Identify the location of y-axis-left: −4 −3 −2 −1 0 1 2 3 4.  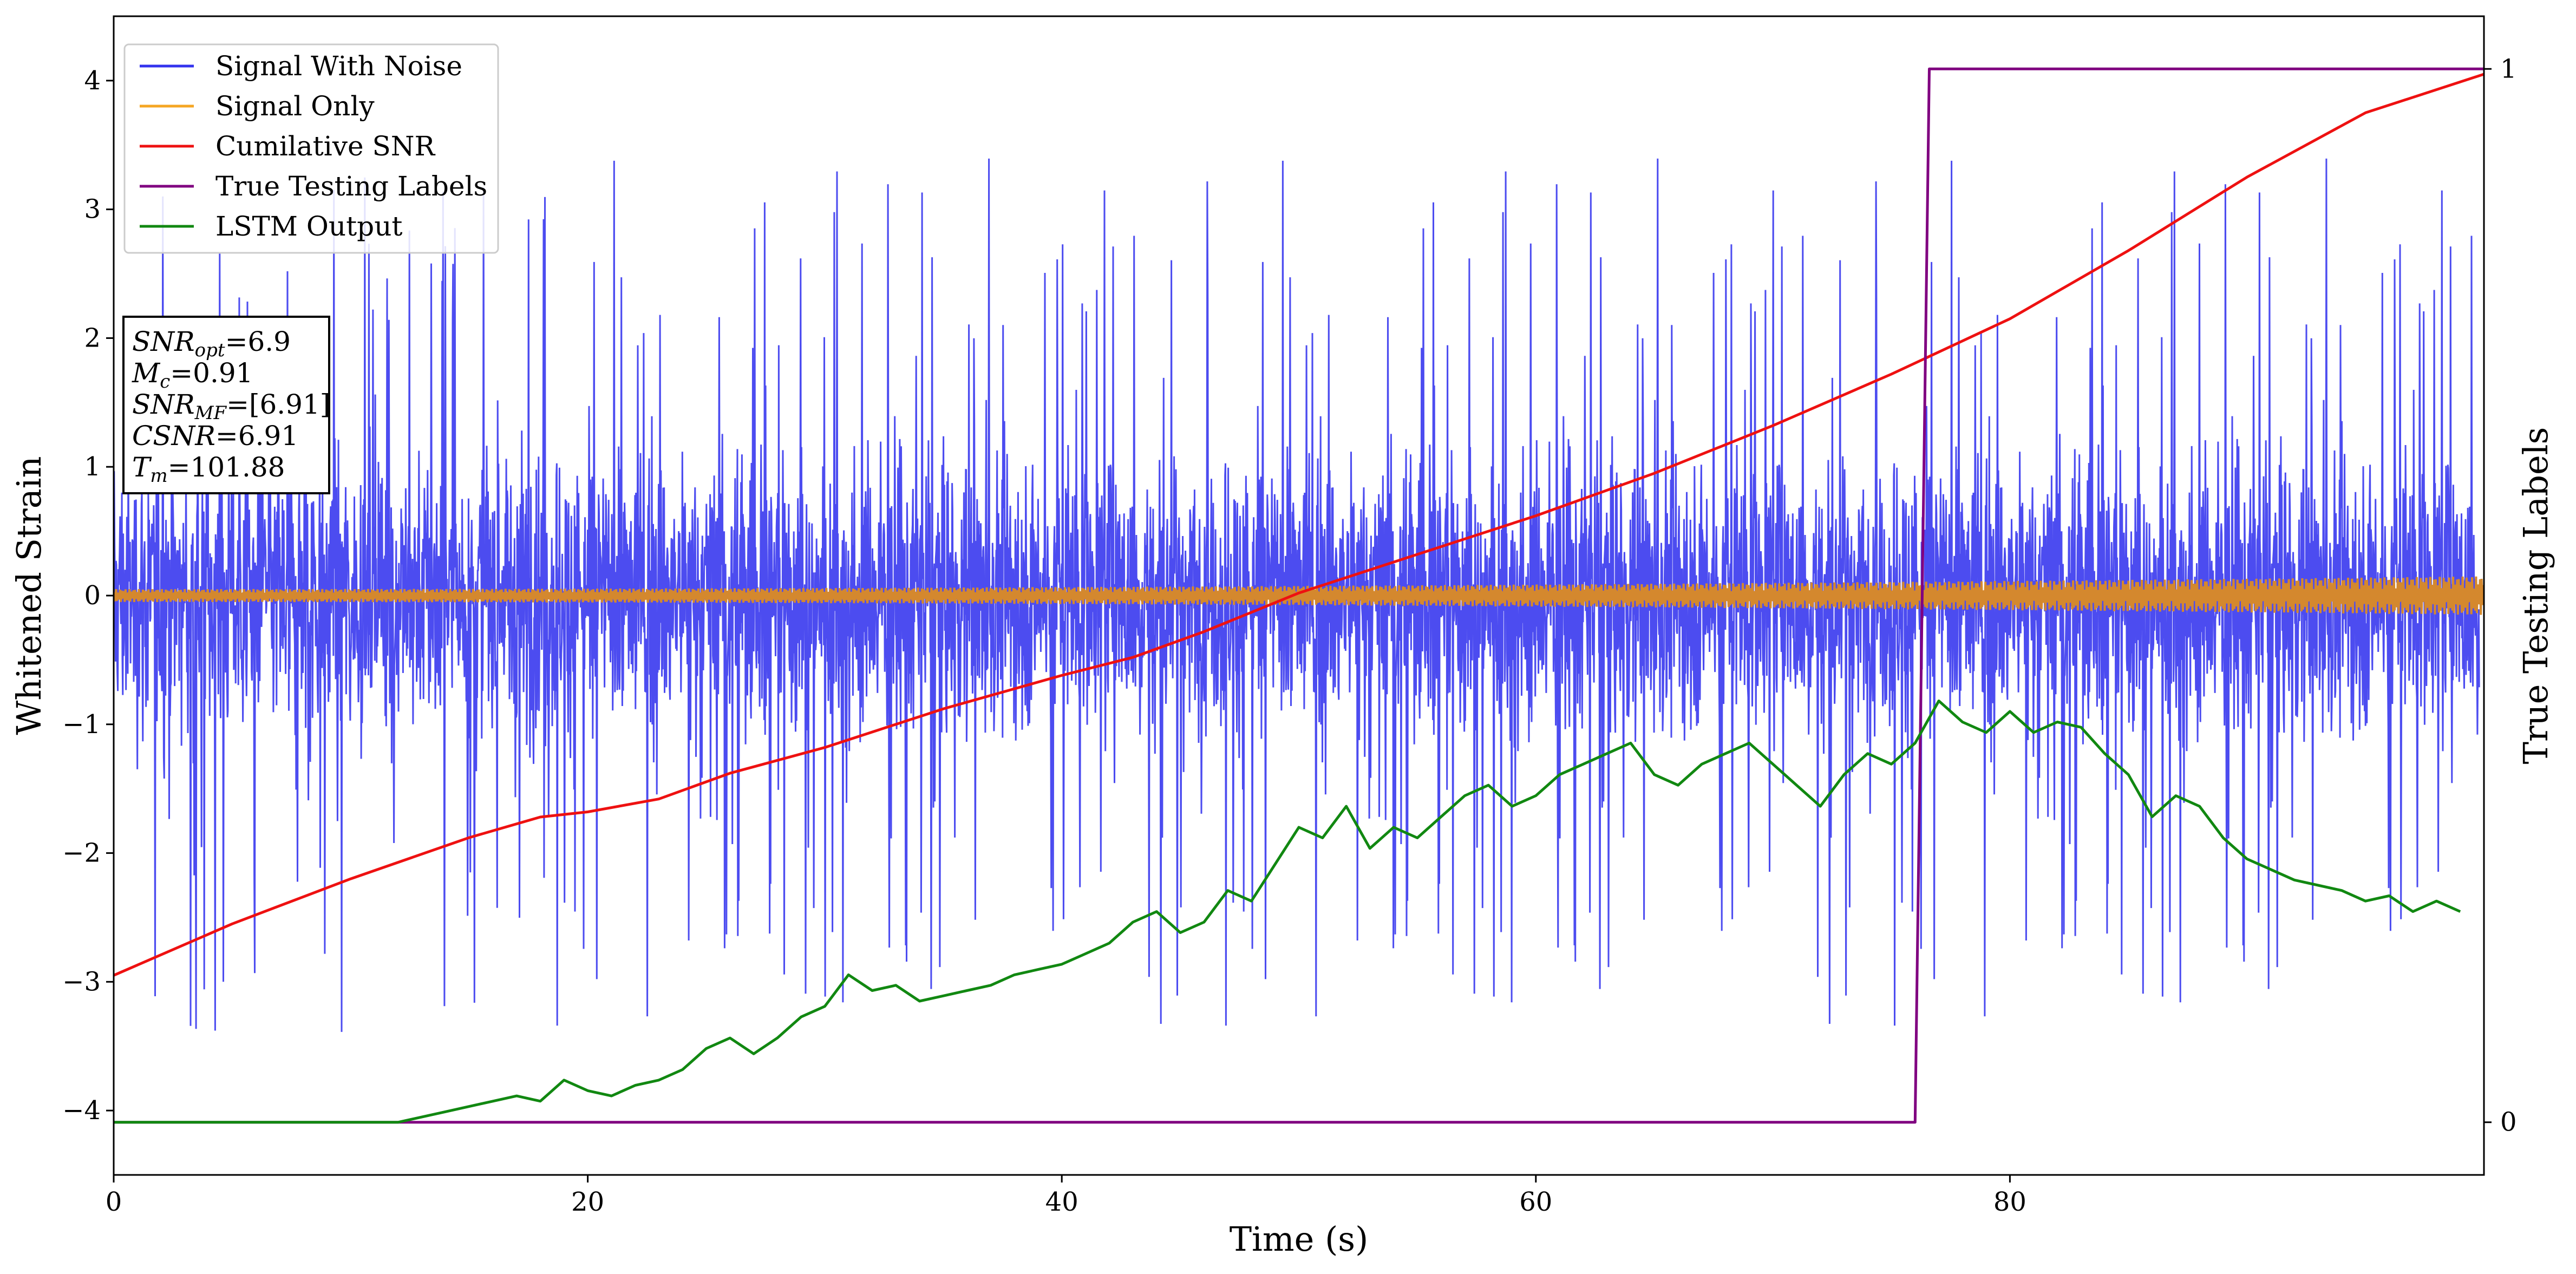
(88, 596).